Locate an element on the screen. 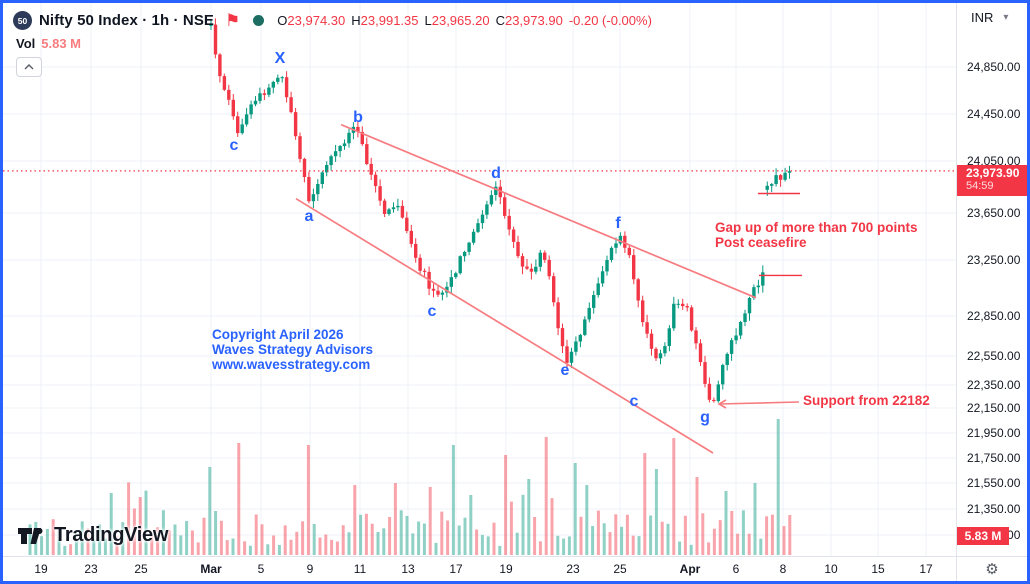 This screenshot has width=1030, height=584. high-label: H23,991.35 is located at coordinates (385, 20).